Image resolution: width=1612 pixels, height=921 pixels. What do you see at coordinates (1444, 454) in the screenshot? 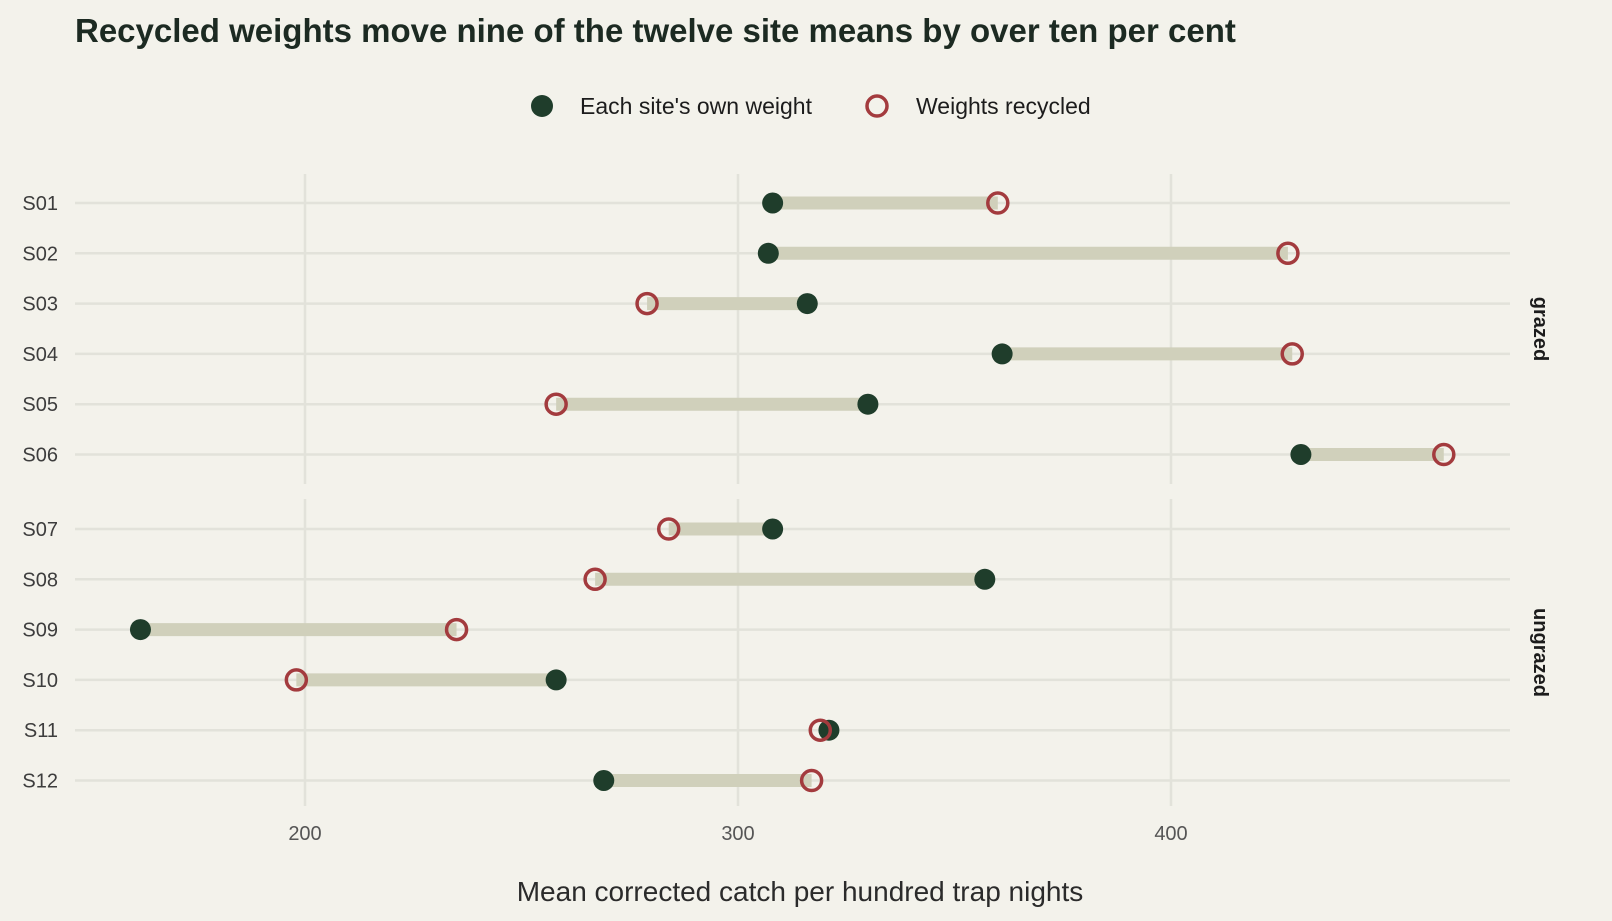
I see `recycled-weight-point-s06` at bounding box center [1444, 454].